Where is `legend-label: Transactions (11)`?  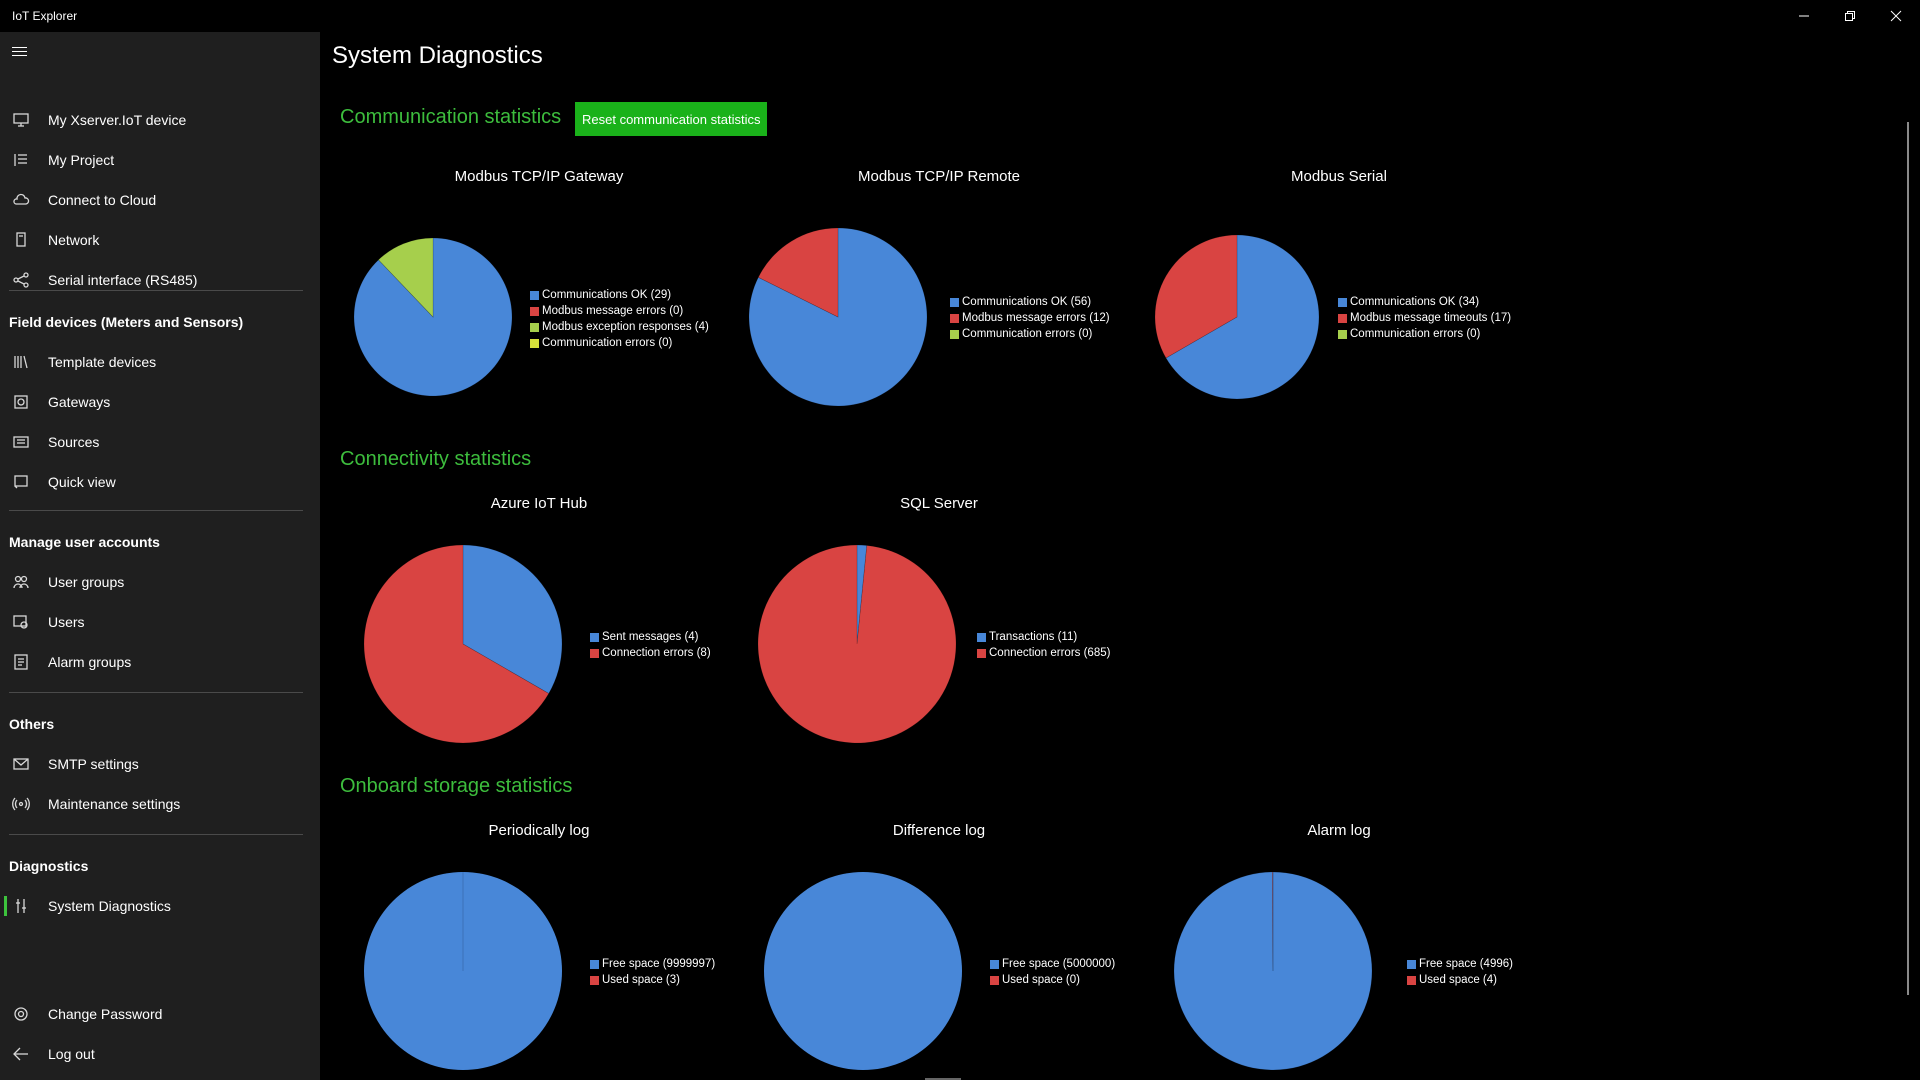
legend-label: Transactions (11) is located at coordinates (1033, 637).